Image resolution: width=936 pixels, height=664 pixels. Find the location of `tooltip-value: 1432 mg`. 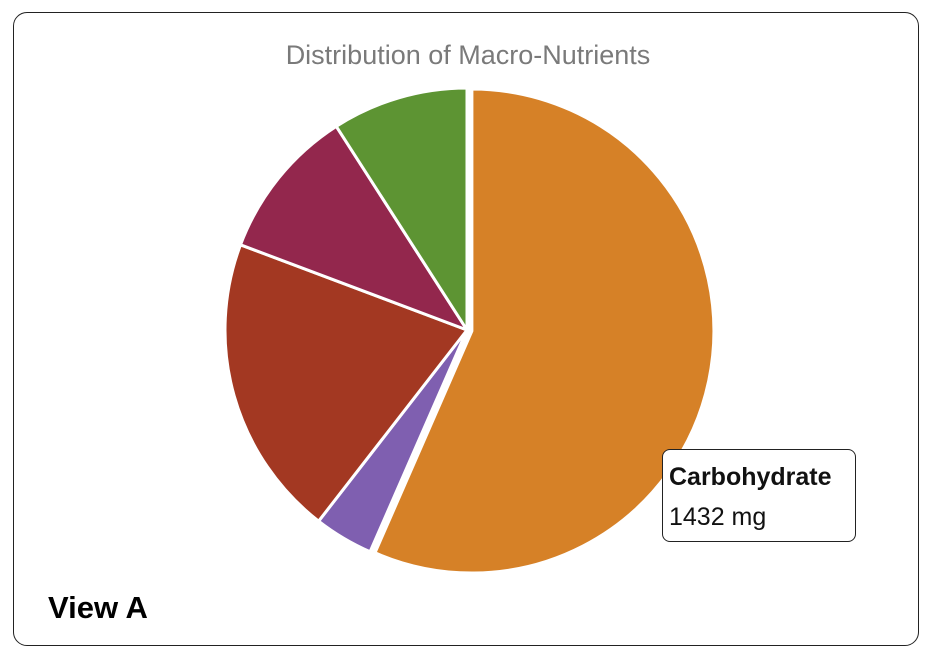

tooltip-value: 1432 mg is located at coordinates (718, 517).